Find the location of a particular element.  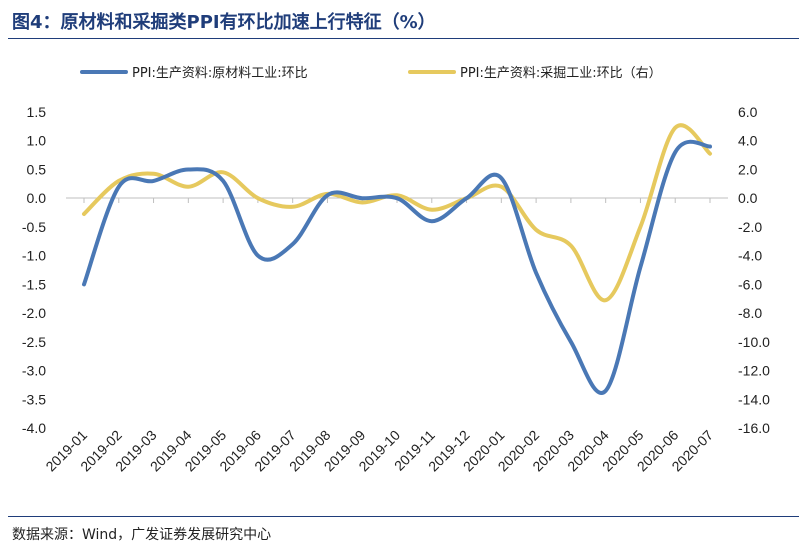

y-left-tick: -3.0 is located at coordinates (34, 371).